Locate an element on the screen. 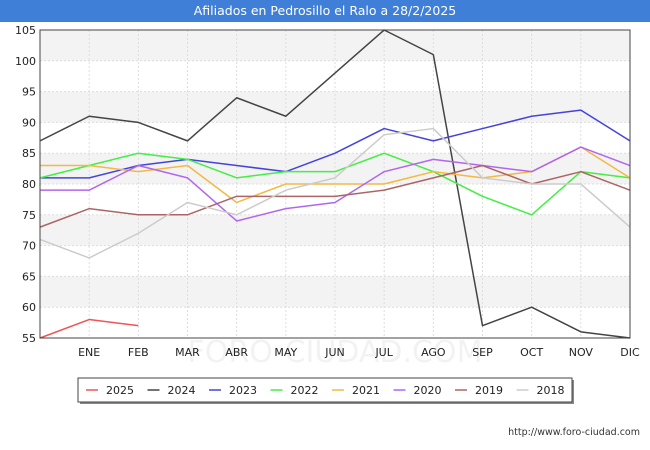 This screenshot has width=650, height=450. x-axis-ticks: ENE FEB MAR ABR MAY JUN JUL AGO SEP OCT NOV DIC is located at coordinates (359, 352).